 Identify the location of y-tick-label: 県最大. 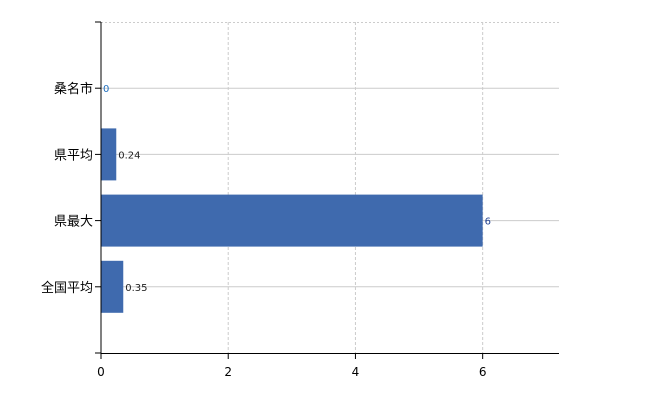
(73, 222).